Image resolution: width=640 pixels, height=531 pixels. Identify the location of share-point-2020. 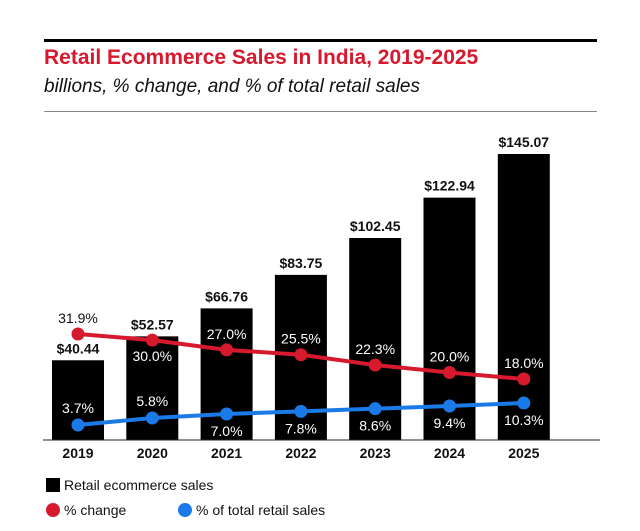
(152, 418).